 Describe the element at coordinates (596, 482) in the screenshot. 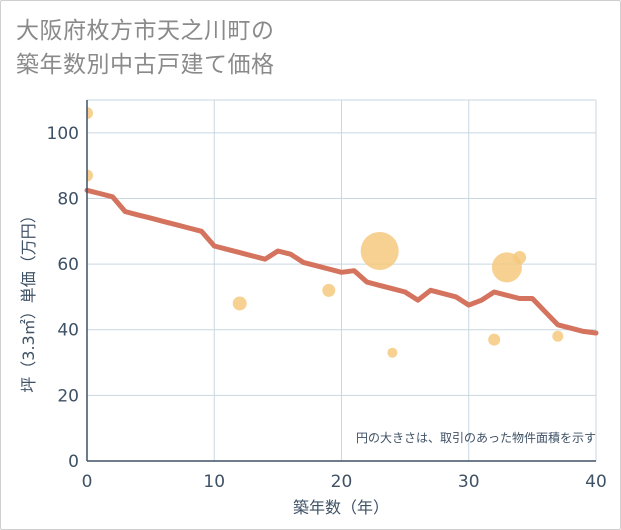

I see `x-tick-label: 40` at that location.